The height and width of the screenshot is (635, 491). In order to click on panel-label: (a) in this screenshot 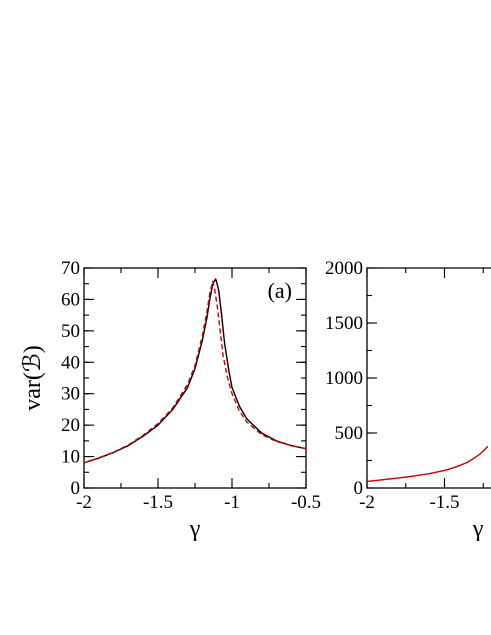, I will do `click(280, 290)`.